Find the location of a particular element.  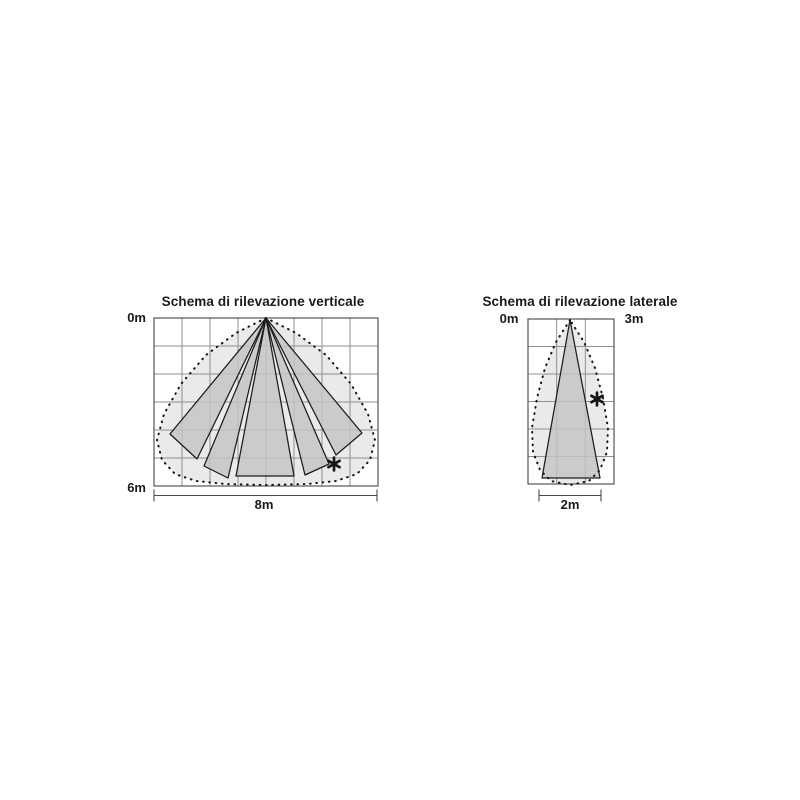

vertical-depth-label: 6m is located at coordinates (136, 487).